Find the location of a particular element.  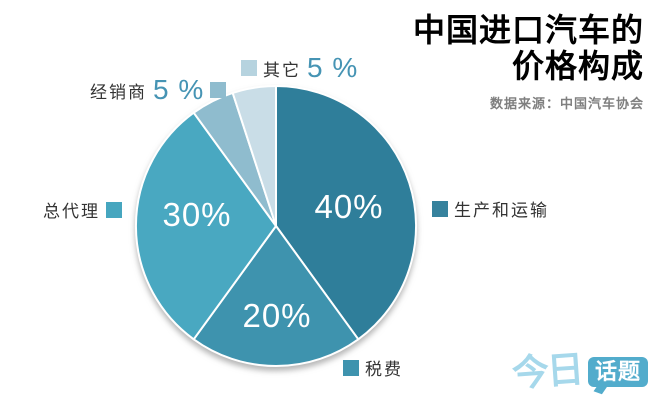

legend-value-qita: 5 % is located at coordinates (333, 67).